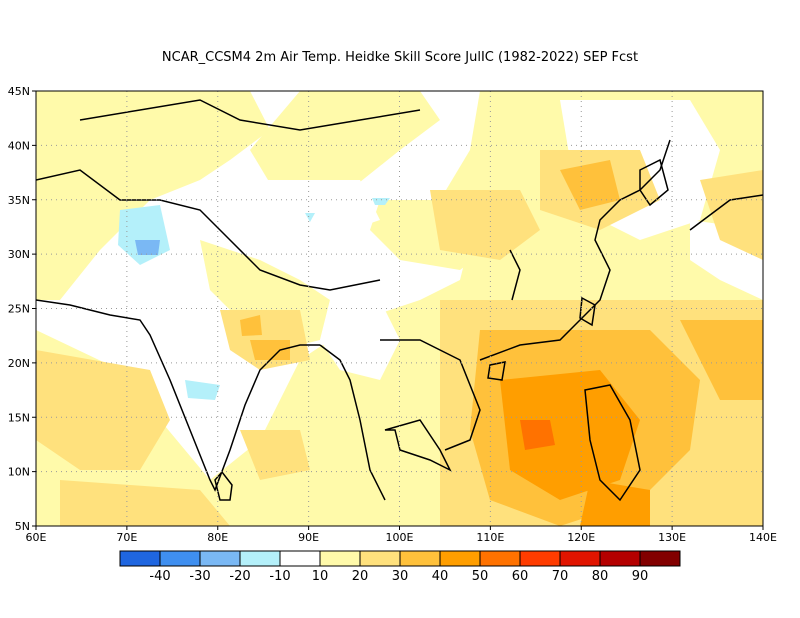 Image resolution: width=800 pixels, height=618 pixels. What do you see at coordinates (520, 576) in the screenshot?
I see `colorbar-label: 60` at bounding box center [520, 576].